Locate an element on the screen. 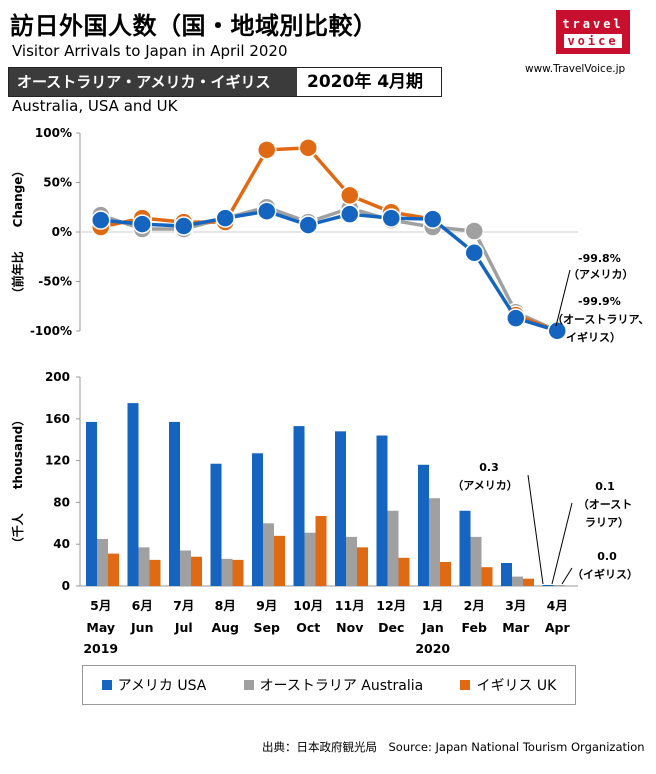 The width and height of the screenshot is (656, 774). site-url: www.TravelVoice.jp is located at coordinates (575, 69).